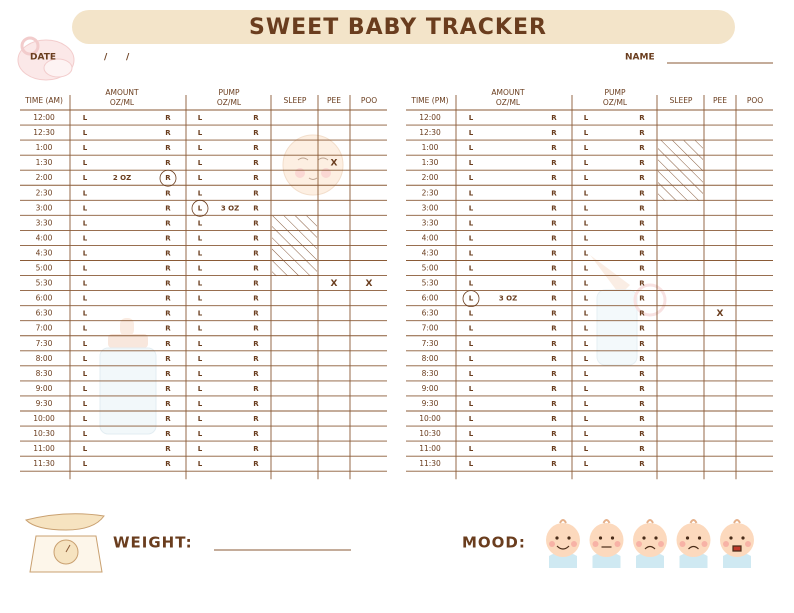  I want to click on time-label: 11:00, so click(44, 448).